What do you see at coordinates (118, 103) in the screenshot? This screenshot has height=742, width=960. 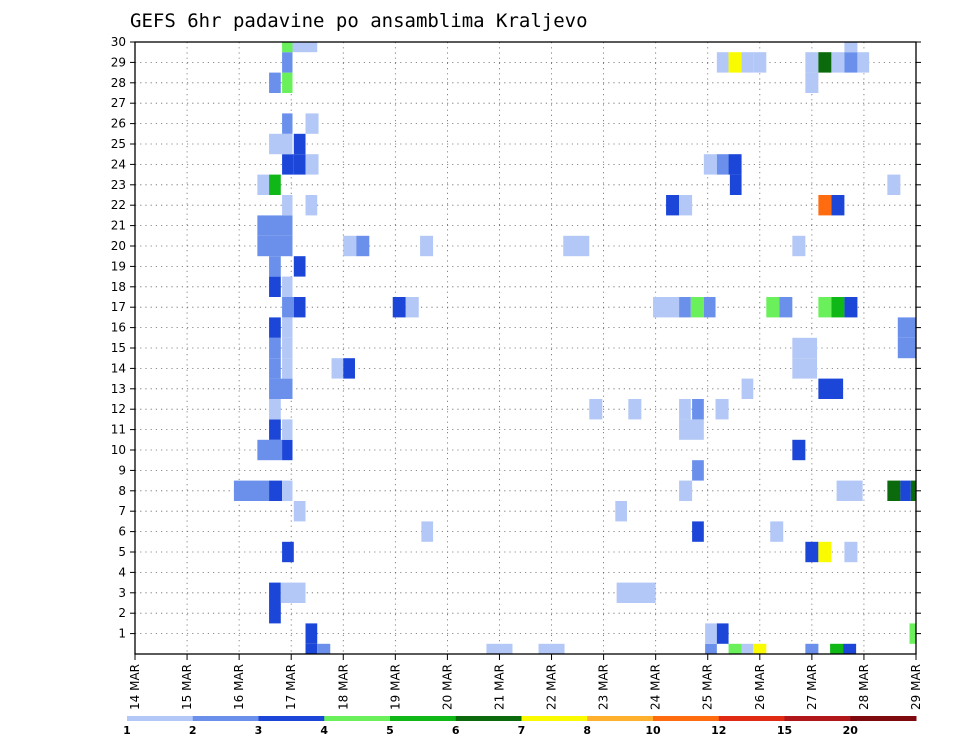 I see `y-tick-label: 27` at bounding box center [118, 103].